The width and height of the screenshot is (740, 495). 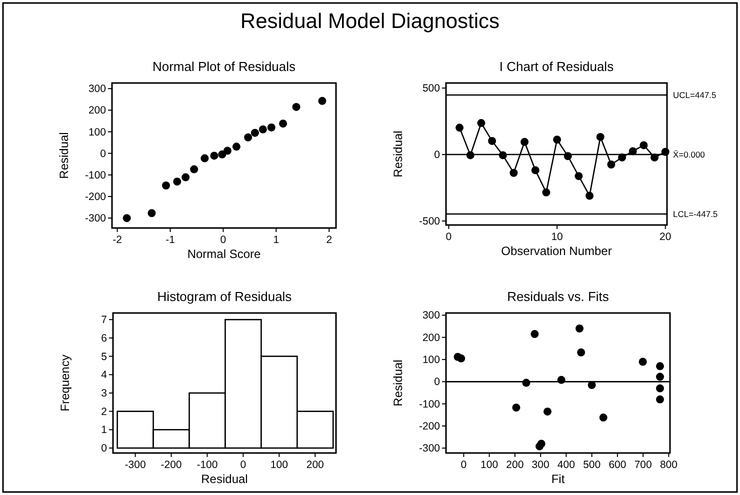 What do you see at coordinates (557, 237) in the screenshot?
I see `x-tick-label: 10` at bounding box center [557, 237].